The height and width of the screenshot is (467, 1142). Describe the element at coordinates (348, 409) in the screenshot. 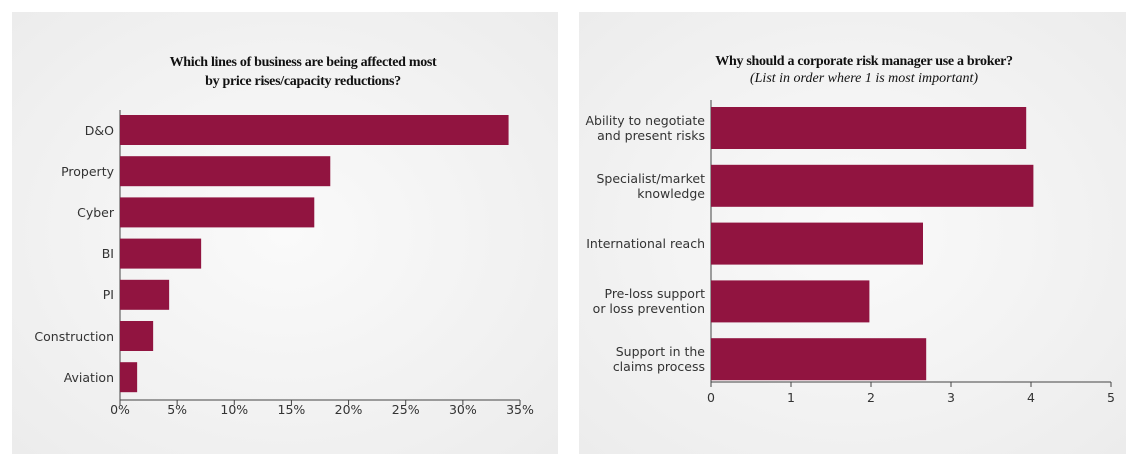

I see `x-tick-label: 20%` at that location.